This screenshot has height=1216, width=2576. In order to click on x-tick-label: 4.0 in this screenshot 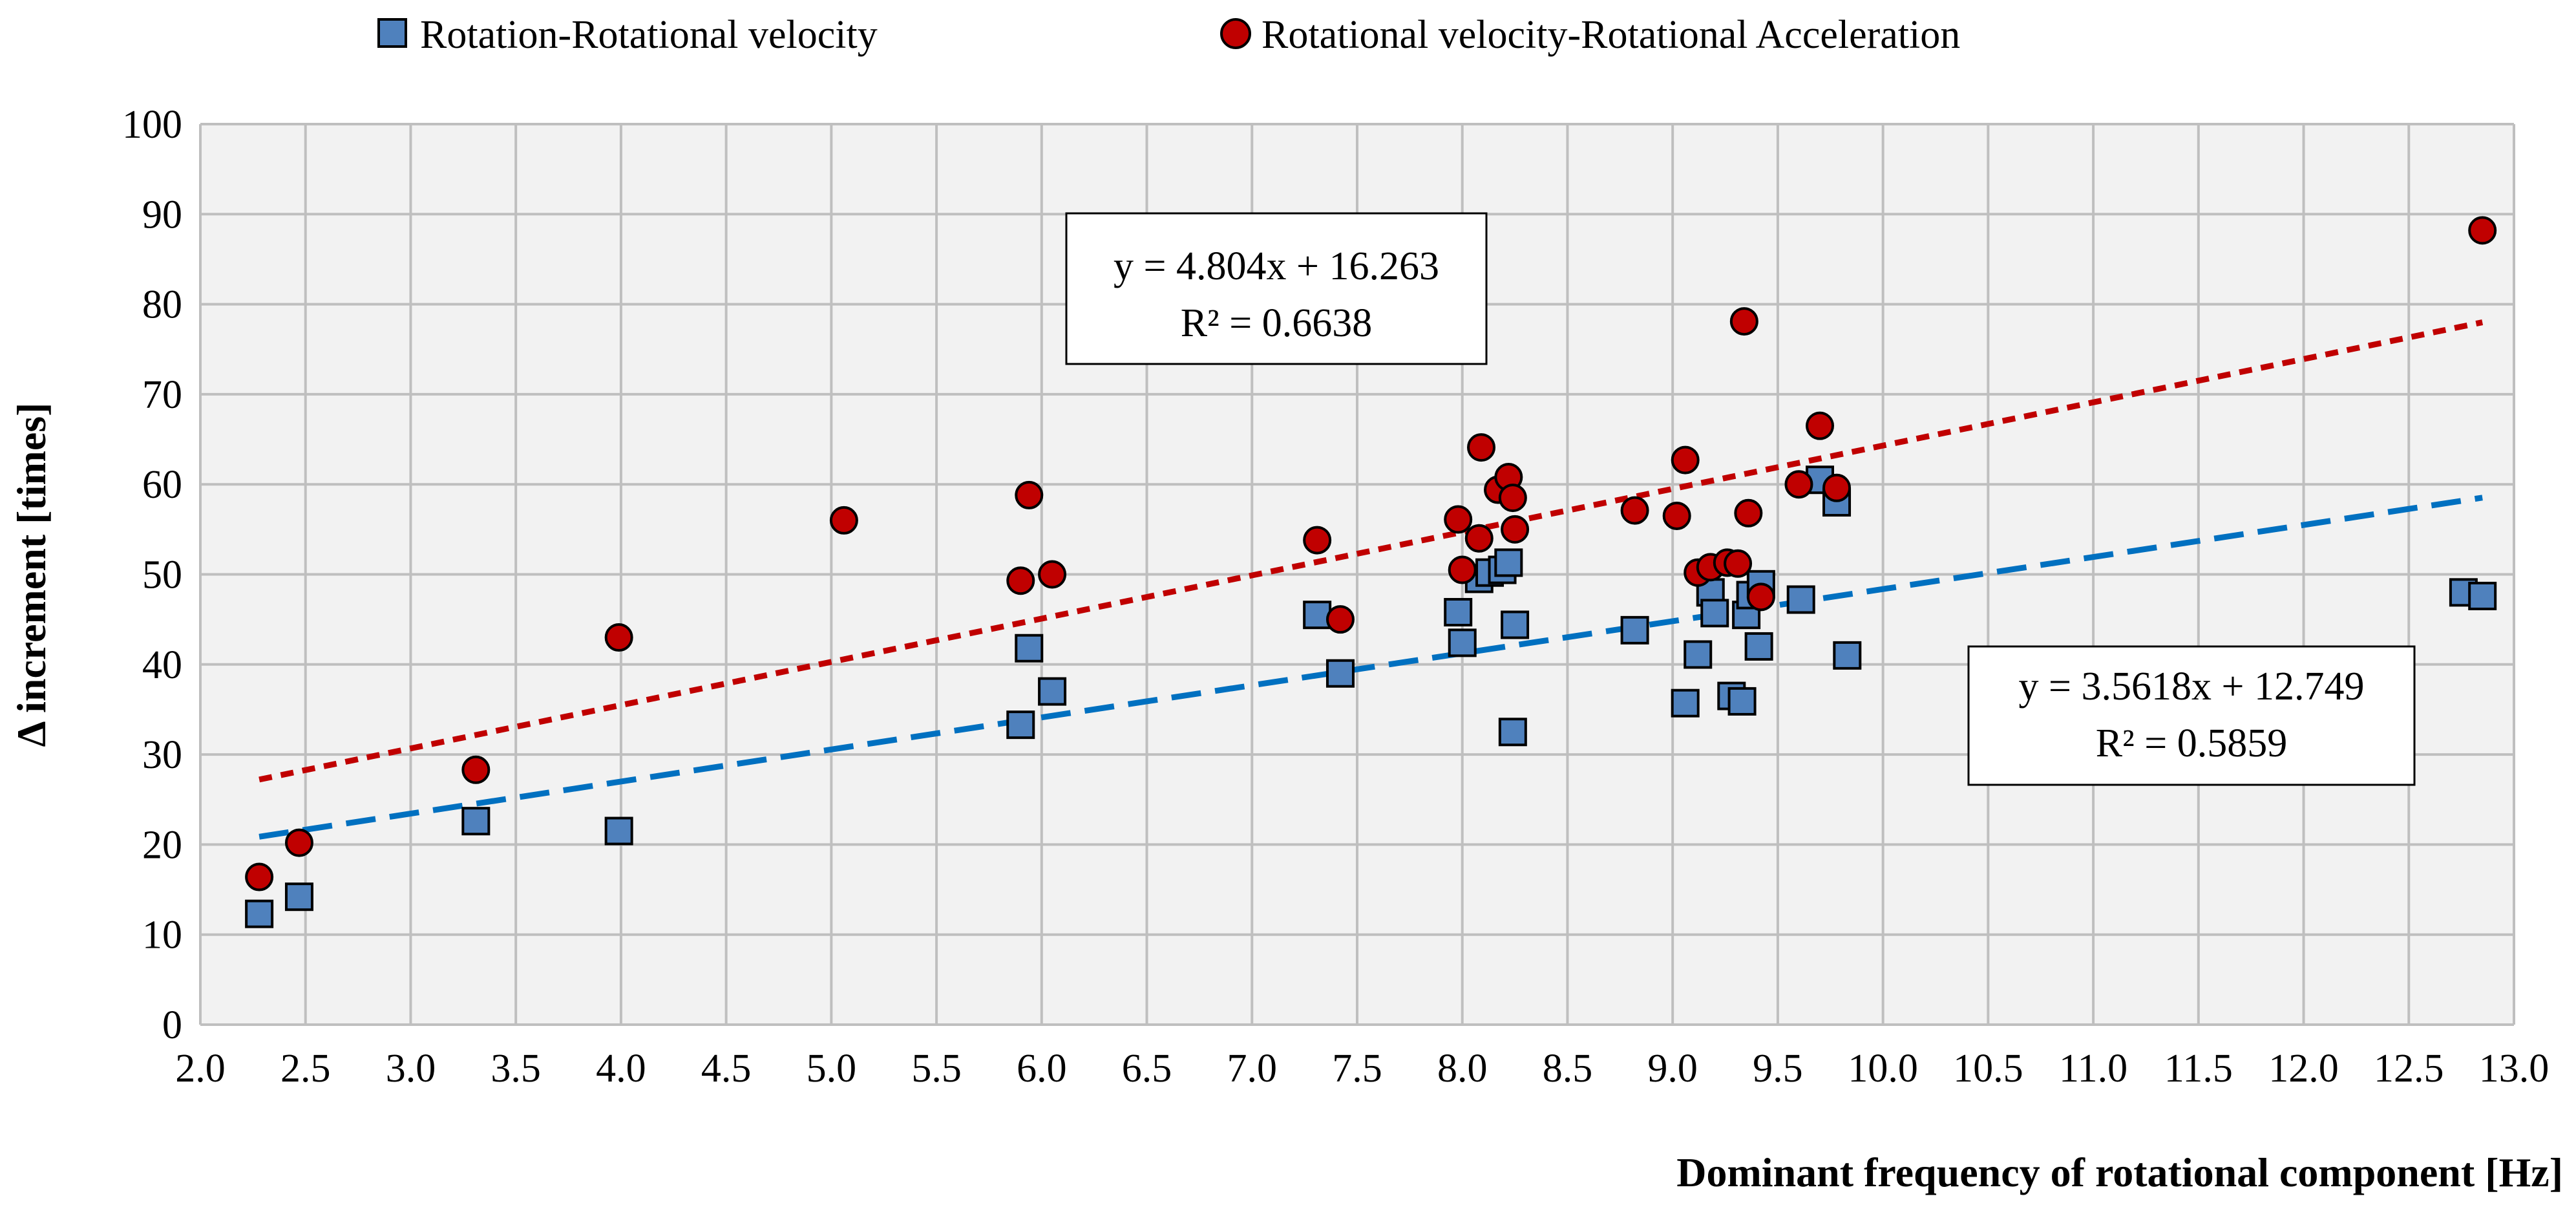, I will do `click(621, 1069)`.